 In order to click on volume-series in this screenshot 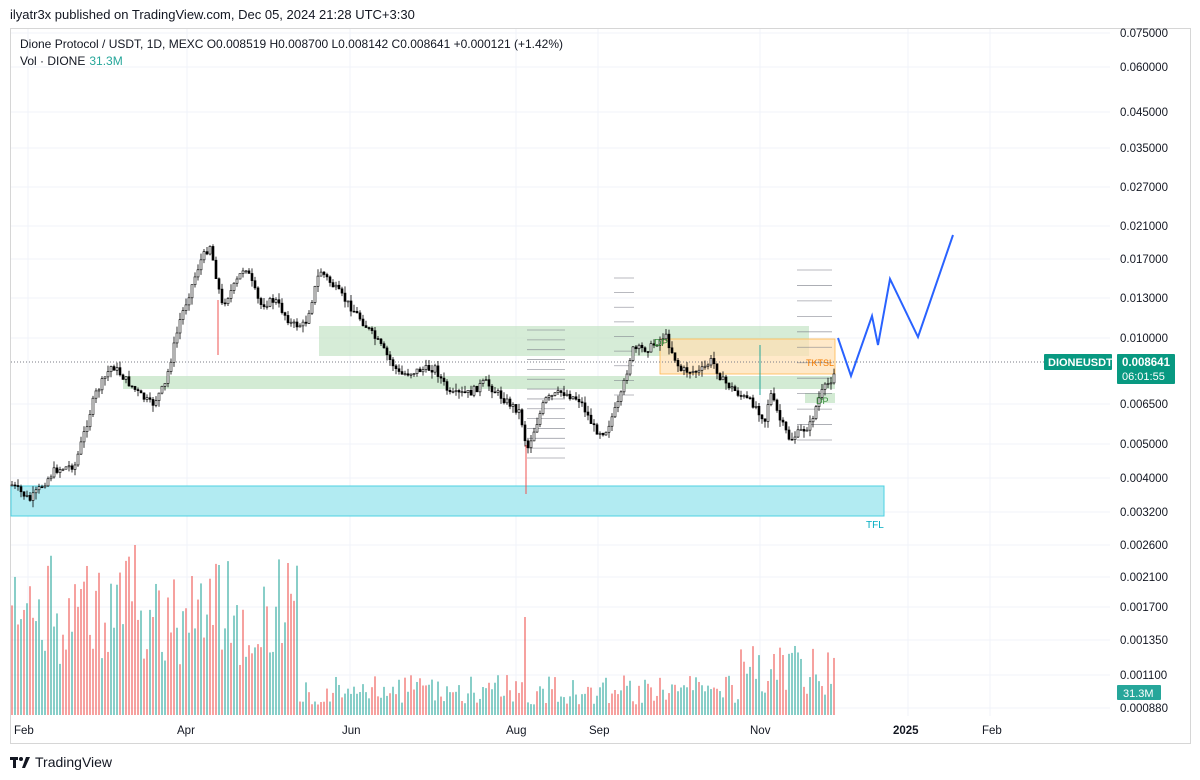, I will do `click(423, 630)`.